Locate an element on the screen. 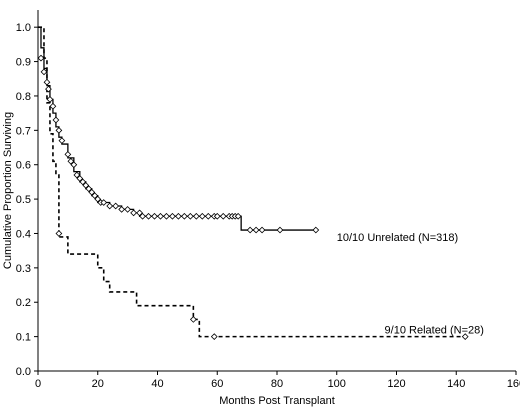 This screenshot has width=520, height=410. x-tick-label: 100 is located at coordinates (337, 384).